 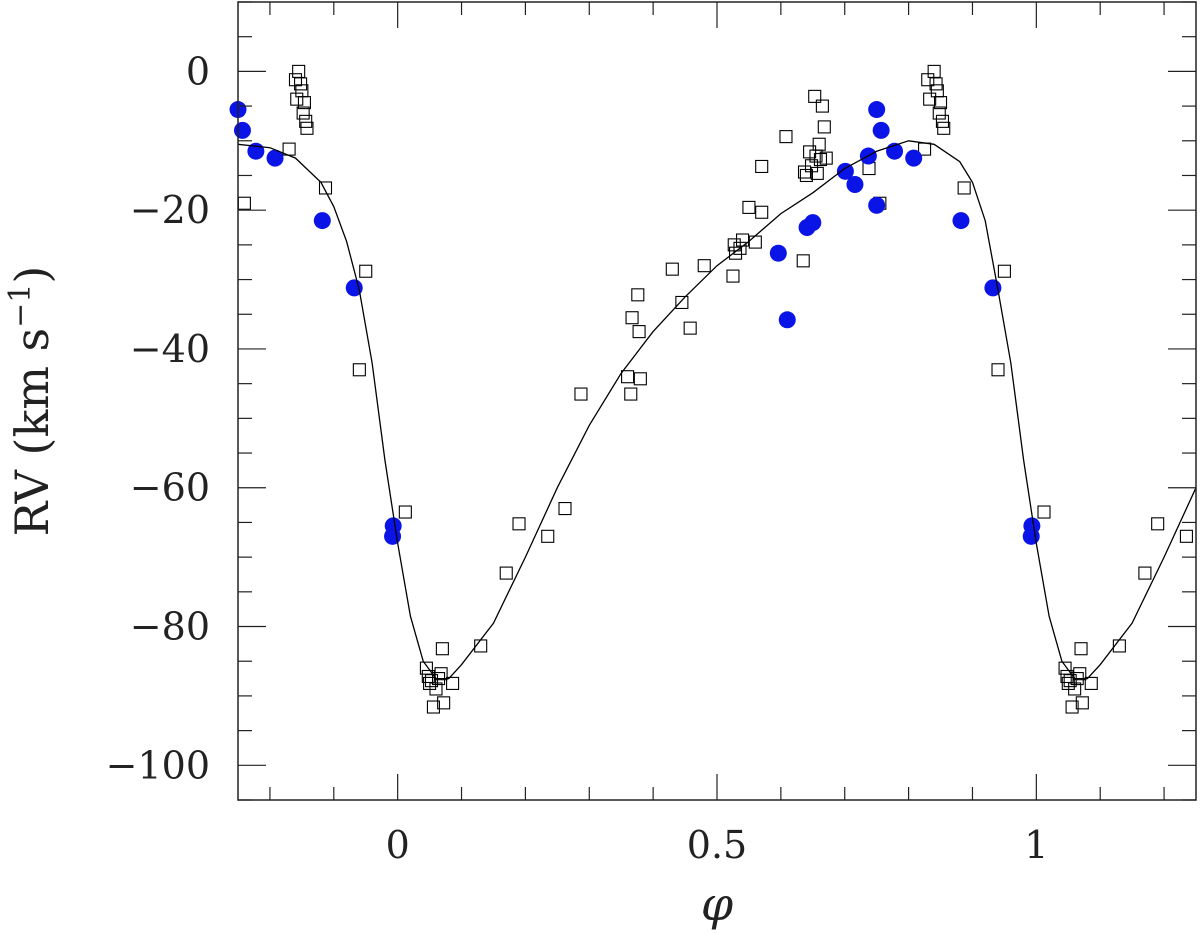 What do you see at coordinates (20, 306) in the screenshot?
I see `y-axis-label-sup: −1` at bounding box center [20, 306].